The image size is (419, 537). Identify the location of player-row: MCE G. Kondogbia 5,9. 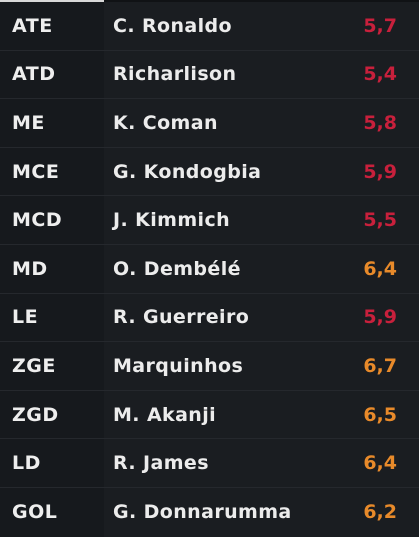
(209, 172).